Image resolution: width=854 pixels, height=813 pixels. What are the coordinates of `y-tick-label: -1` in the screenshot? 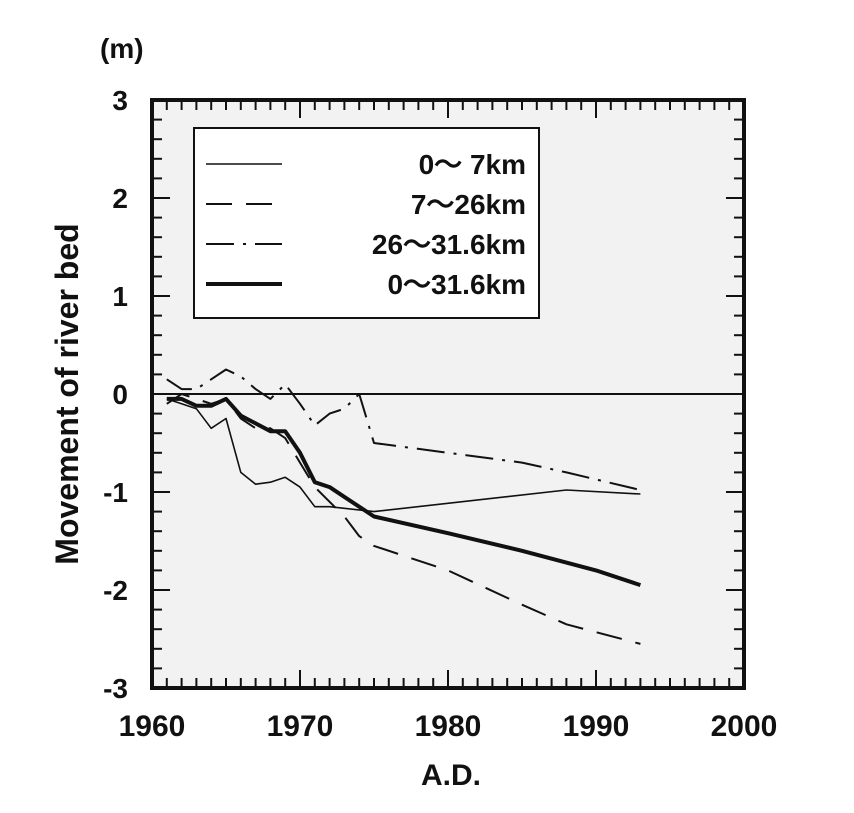 It's located at (115, 492).